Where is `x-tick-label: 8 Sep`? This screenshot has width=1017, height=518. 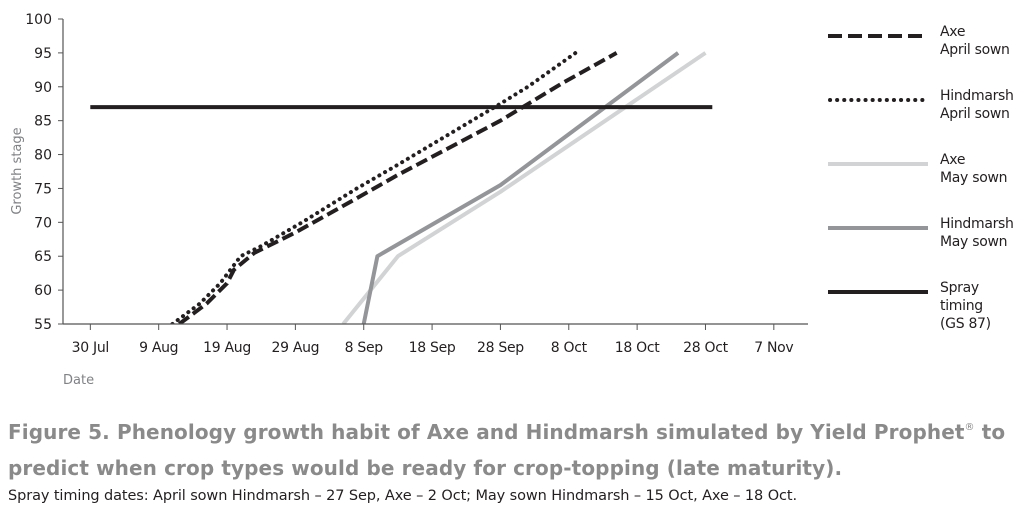
x-tick-label: 8 Sep is located at coordinates (364, 348).